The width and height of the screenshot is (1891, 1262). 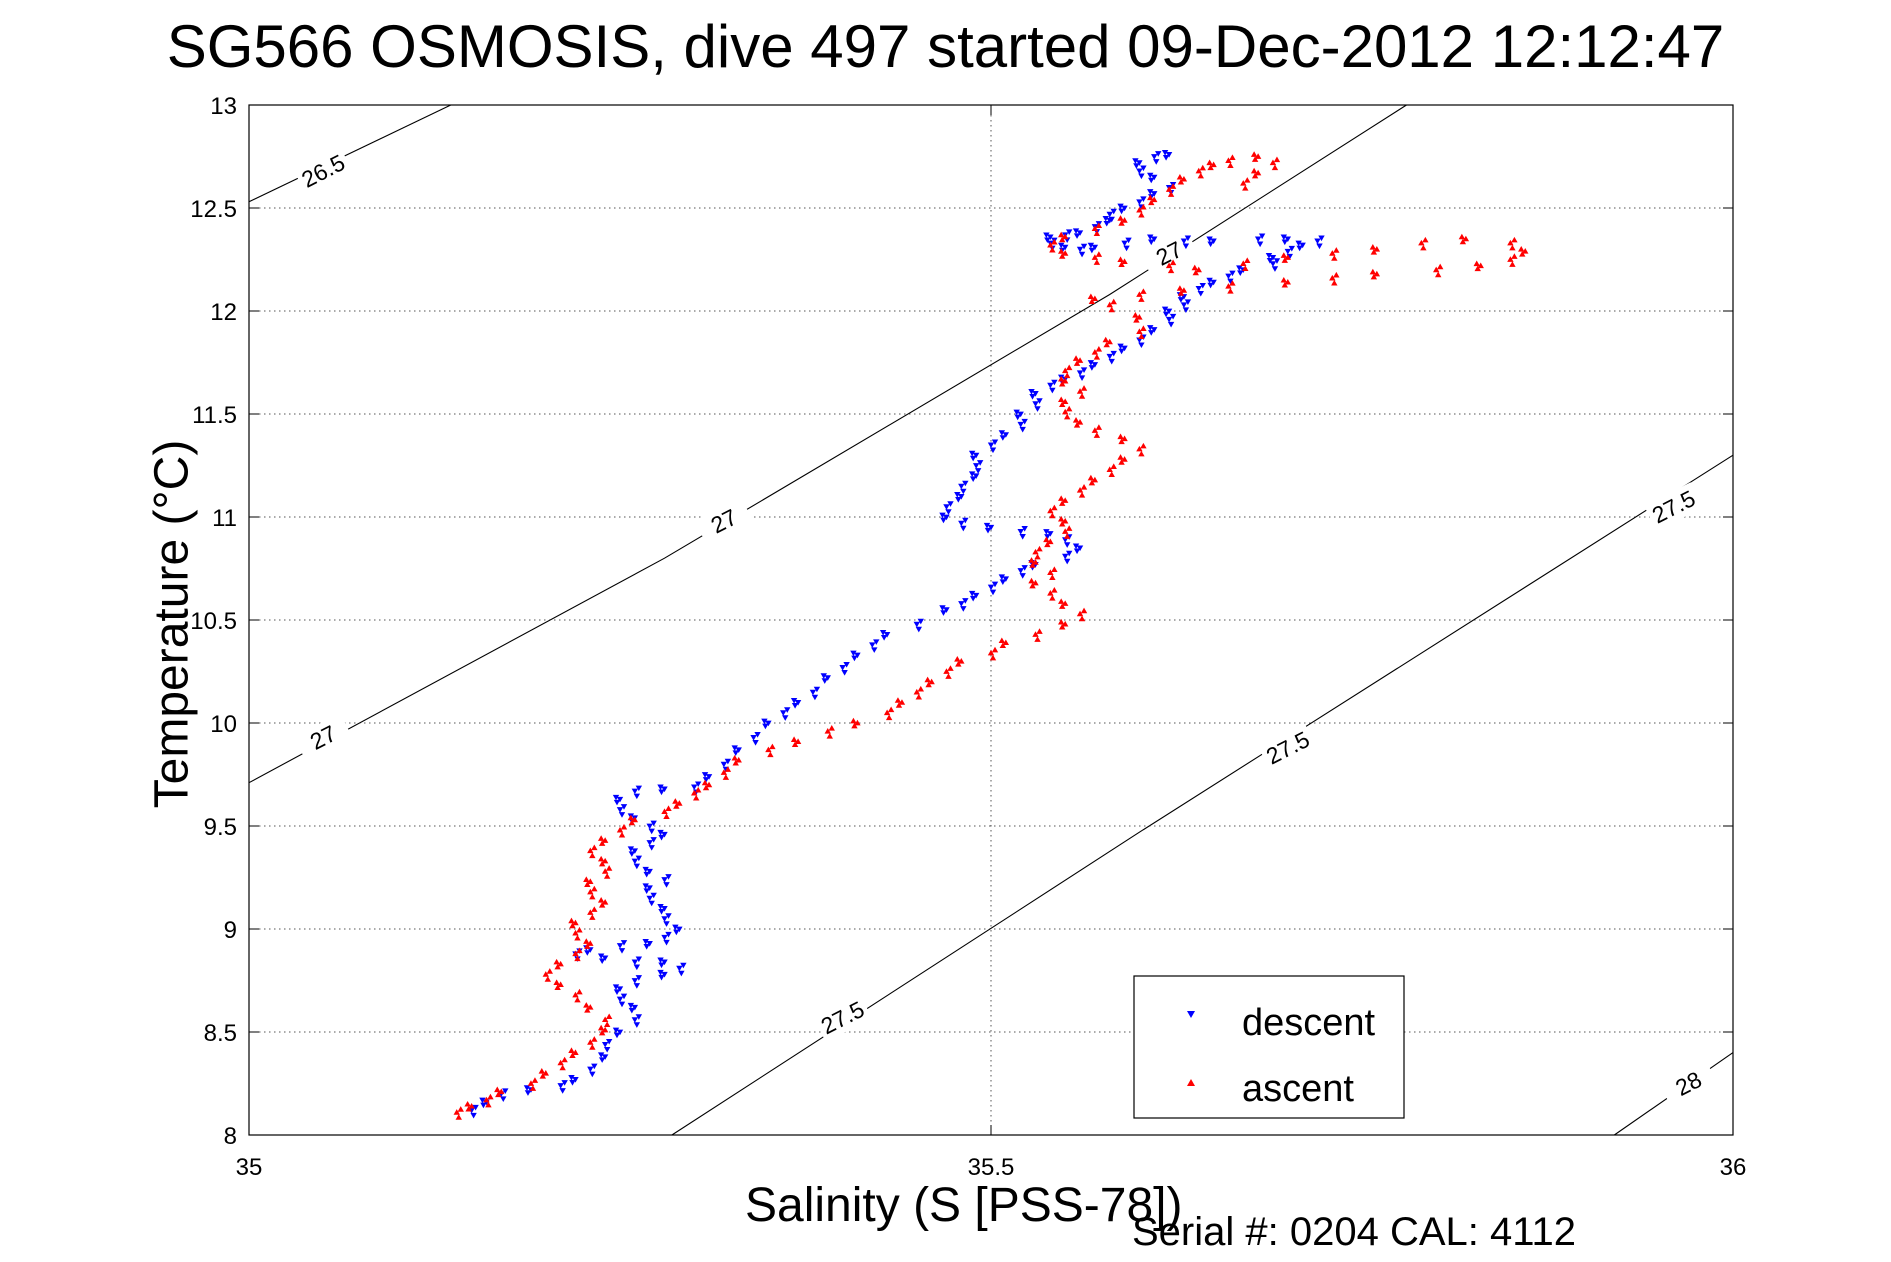 What do you see at coordinates (1354, 1232) in the screenshot?
I see `serial-footer: Serial #: 0204 CAL: 4112` at bounding box center [1354, 1232].